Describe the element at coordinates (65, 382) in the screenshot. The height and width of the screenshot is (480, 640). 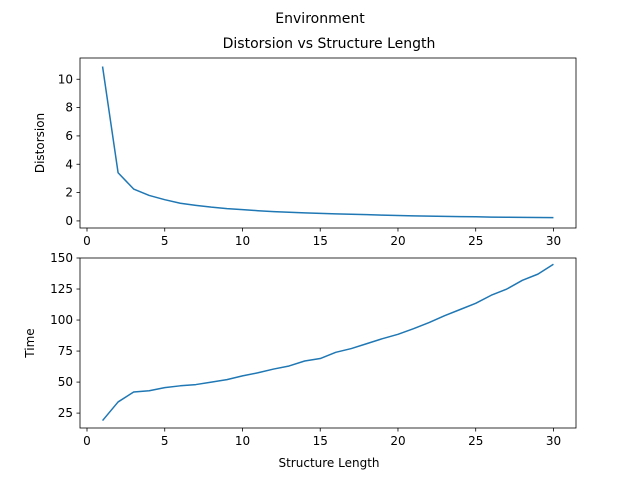
I see `bottom-chart-ytick-label: 50` at that location.